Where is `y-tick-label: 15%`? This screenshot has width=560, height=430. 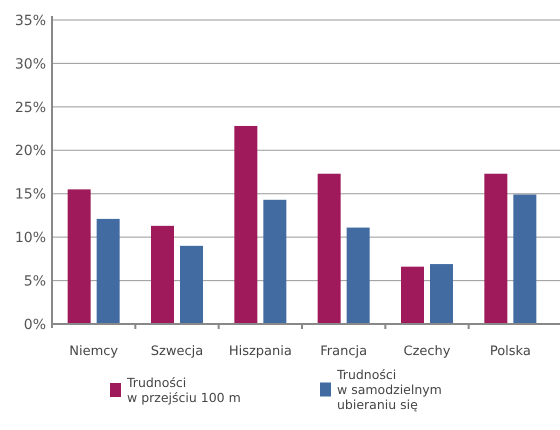
y-tick-label: 15% is located at coordinates (30, 194).